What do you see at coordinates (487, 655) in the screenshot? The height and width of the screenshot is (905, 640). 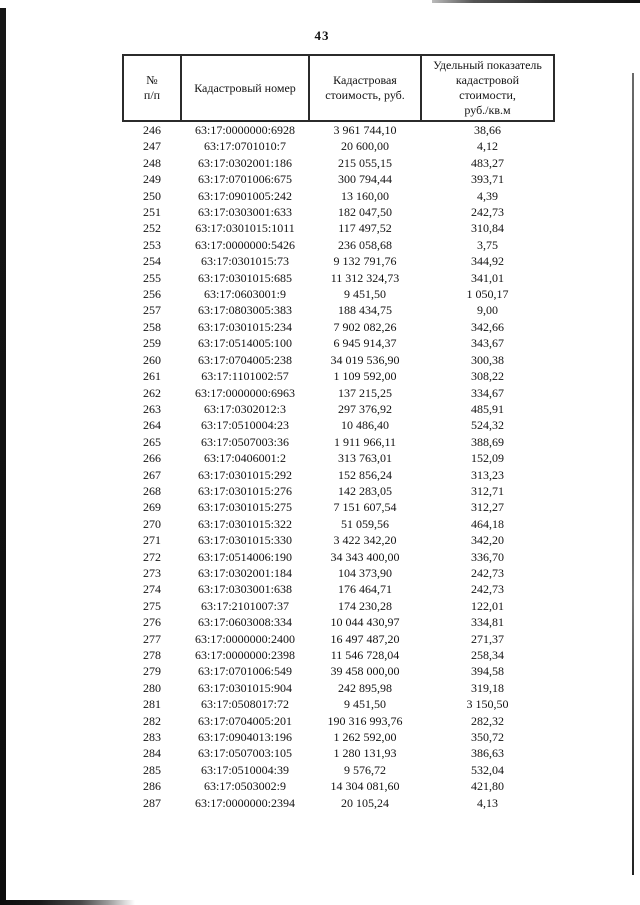 I see `table-cell: 258,34` at bounding box center [487, 655].